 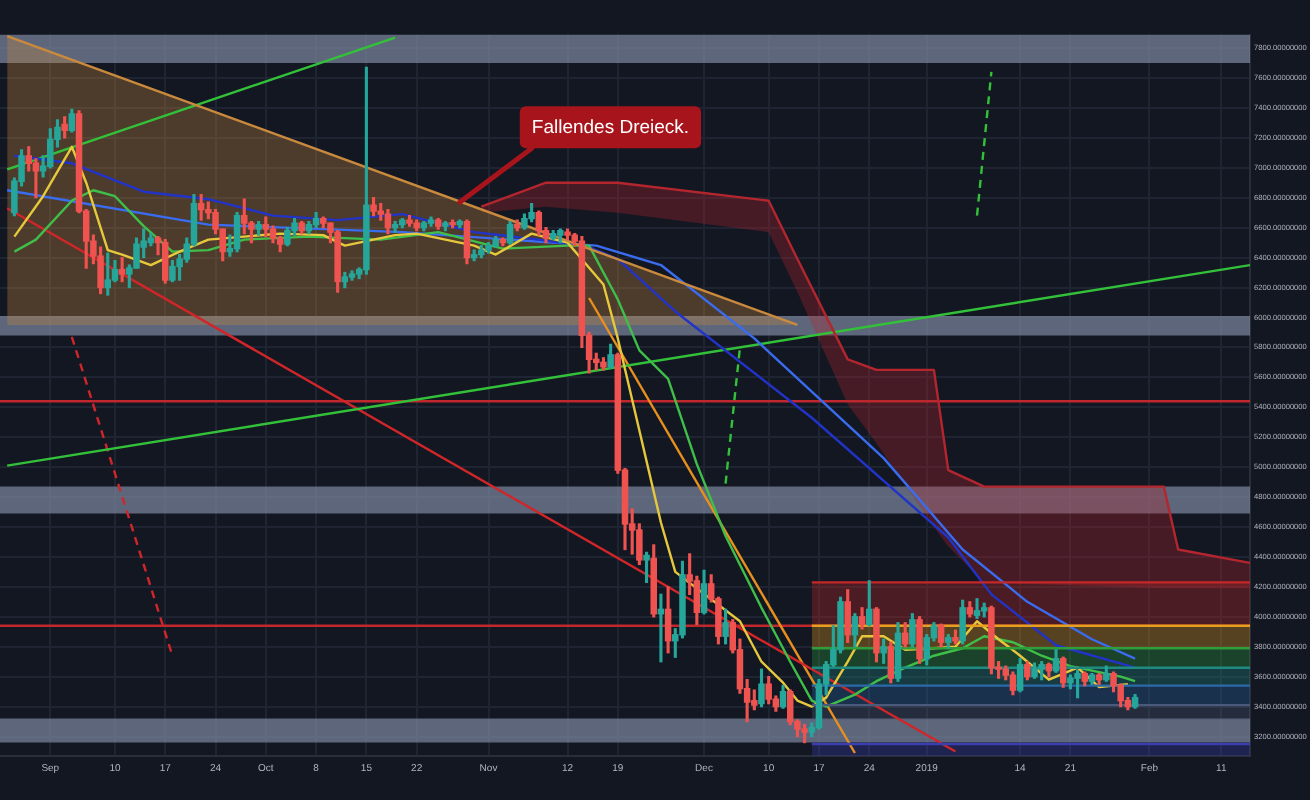 I want to click on annotation: Fallendes Dreieck., so click(x=610, y=128).